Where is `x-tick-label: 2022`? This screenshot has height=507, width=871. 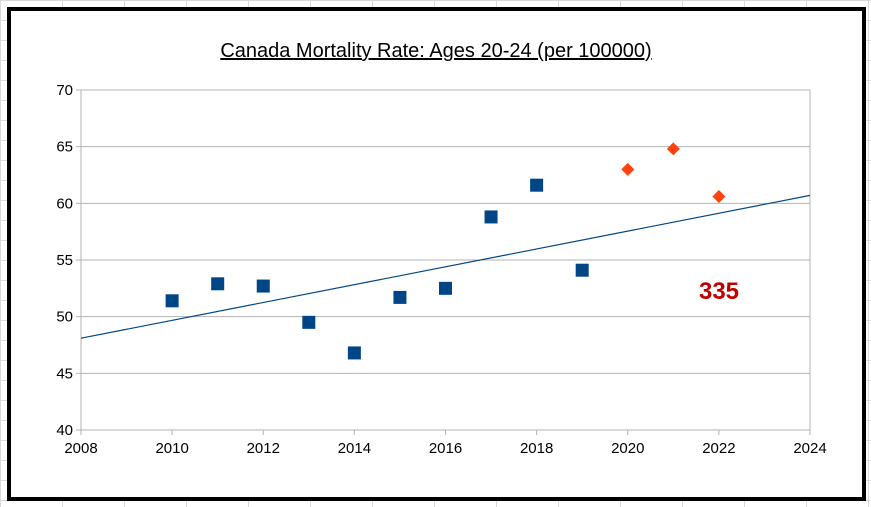
x-tick-label: 2022 is located at coordinates (718, 448).